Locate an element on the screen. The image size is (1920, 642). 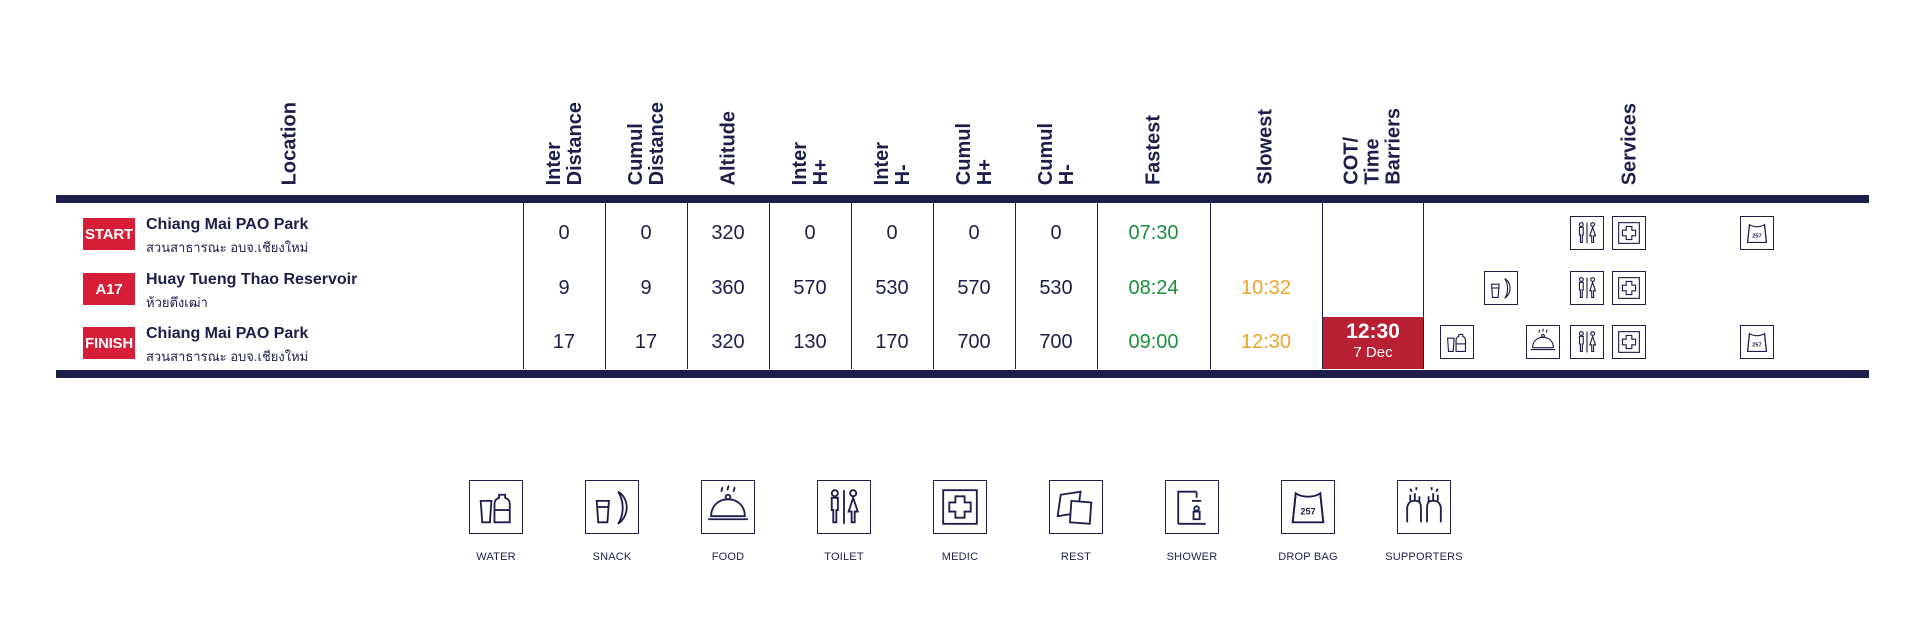
location-sub: ห้วยตึงเฒ่า is located at coordinates (177, 302).